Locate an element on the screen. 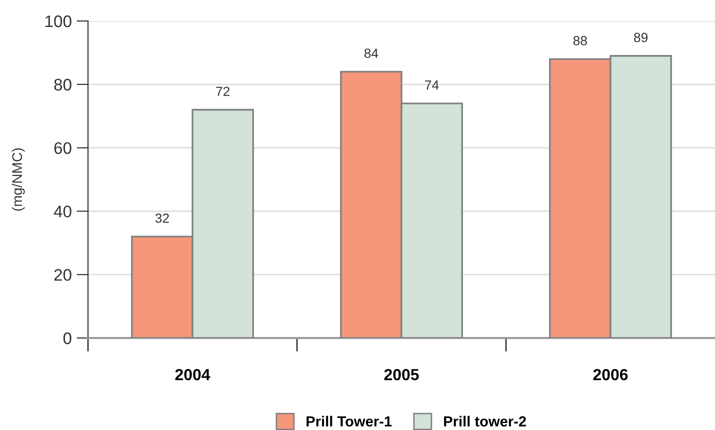 The height and width of the screenshot is (430, 715). x-tick-label: 2006 is located at coordinates (610, 374).